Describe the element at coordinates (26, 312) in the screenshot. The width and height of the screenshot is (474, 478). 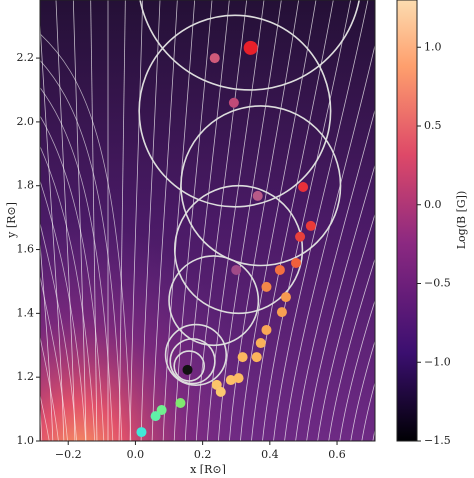
I see `y-tick-label: 1.4` at that location.